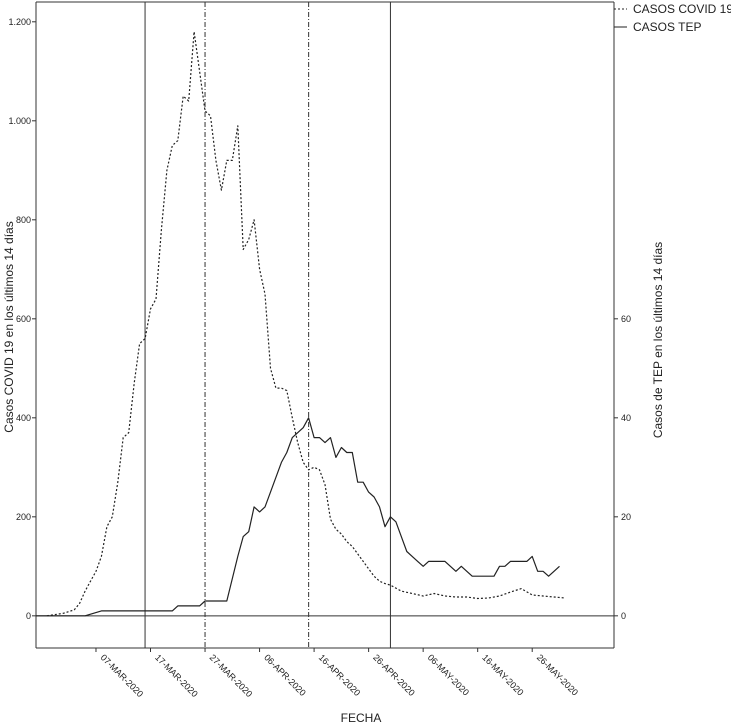 This screenshot has height=725, width=731. Describe the element at coordinates (122, 675) in the screenshot. I see `x-tick-label: 07-MAR-2020` at that location.